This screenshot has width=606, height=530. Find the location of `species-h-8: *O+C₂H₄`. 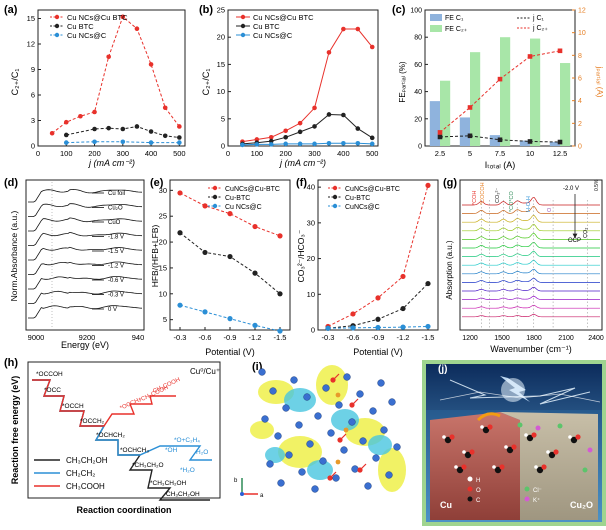

species-h-8: *O+C₂H₄ is located at coordinates (187, 440).